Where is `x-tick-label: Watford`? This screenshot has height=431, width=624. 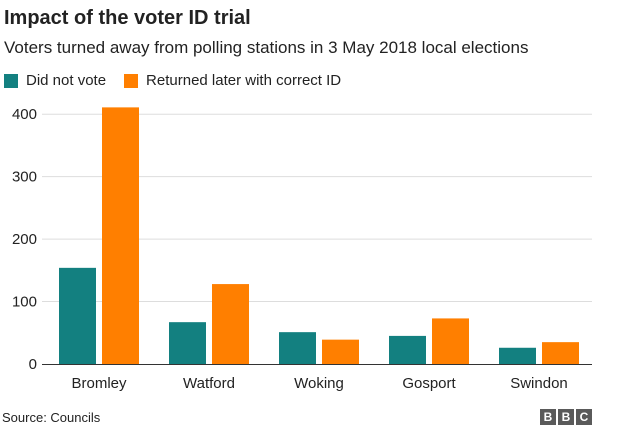
x-tick-label: Watford is located at coordinates (209, 383).